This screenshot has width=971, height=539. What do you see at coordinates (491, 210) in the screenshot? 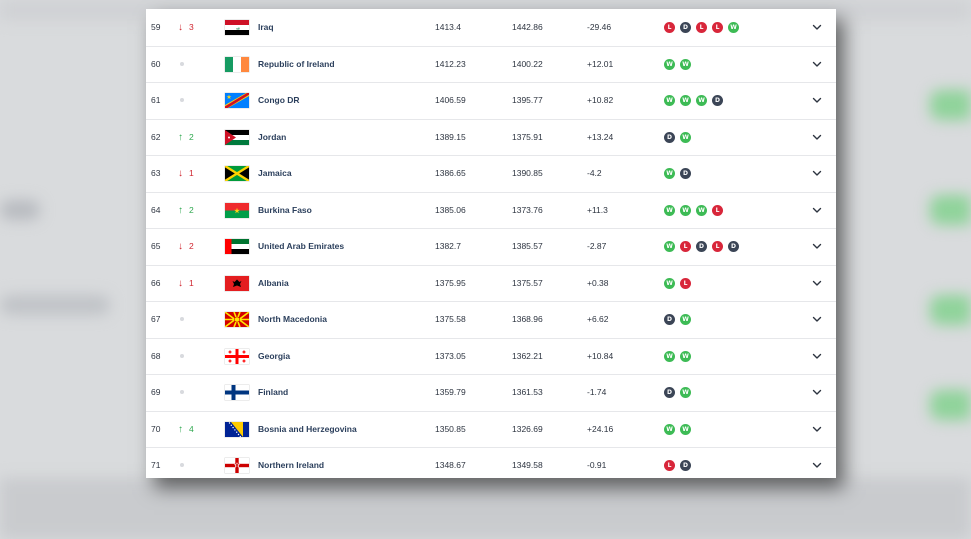
I see `table-row: 64 ↑ 2 Burkina Faso 1385.06 1373.76 +11.3 W W W L` at bounding box center [491, 210].